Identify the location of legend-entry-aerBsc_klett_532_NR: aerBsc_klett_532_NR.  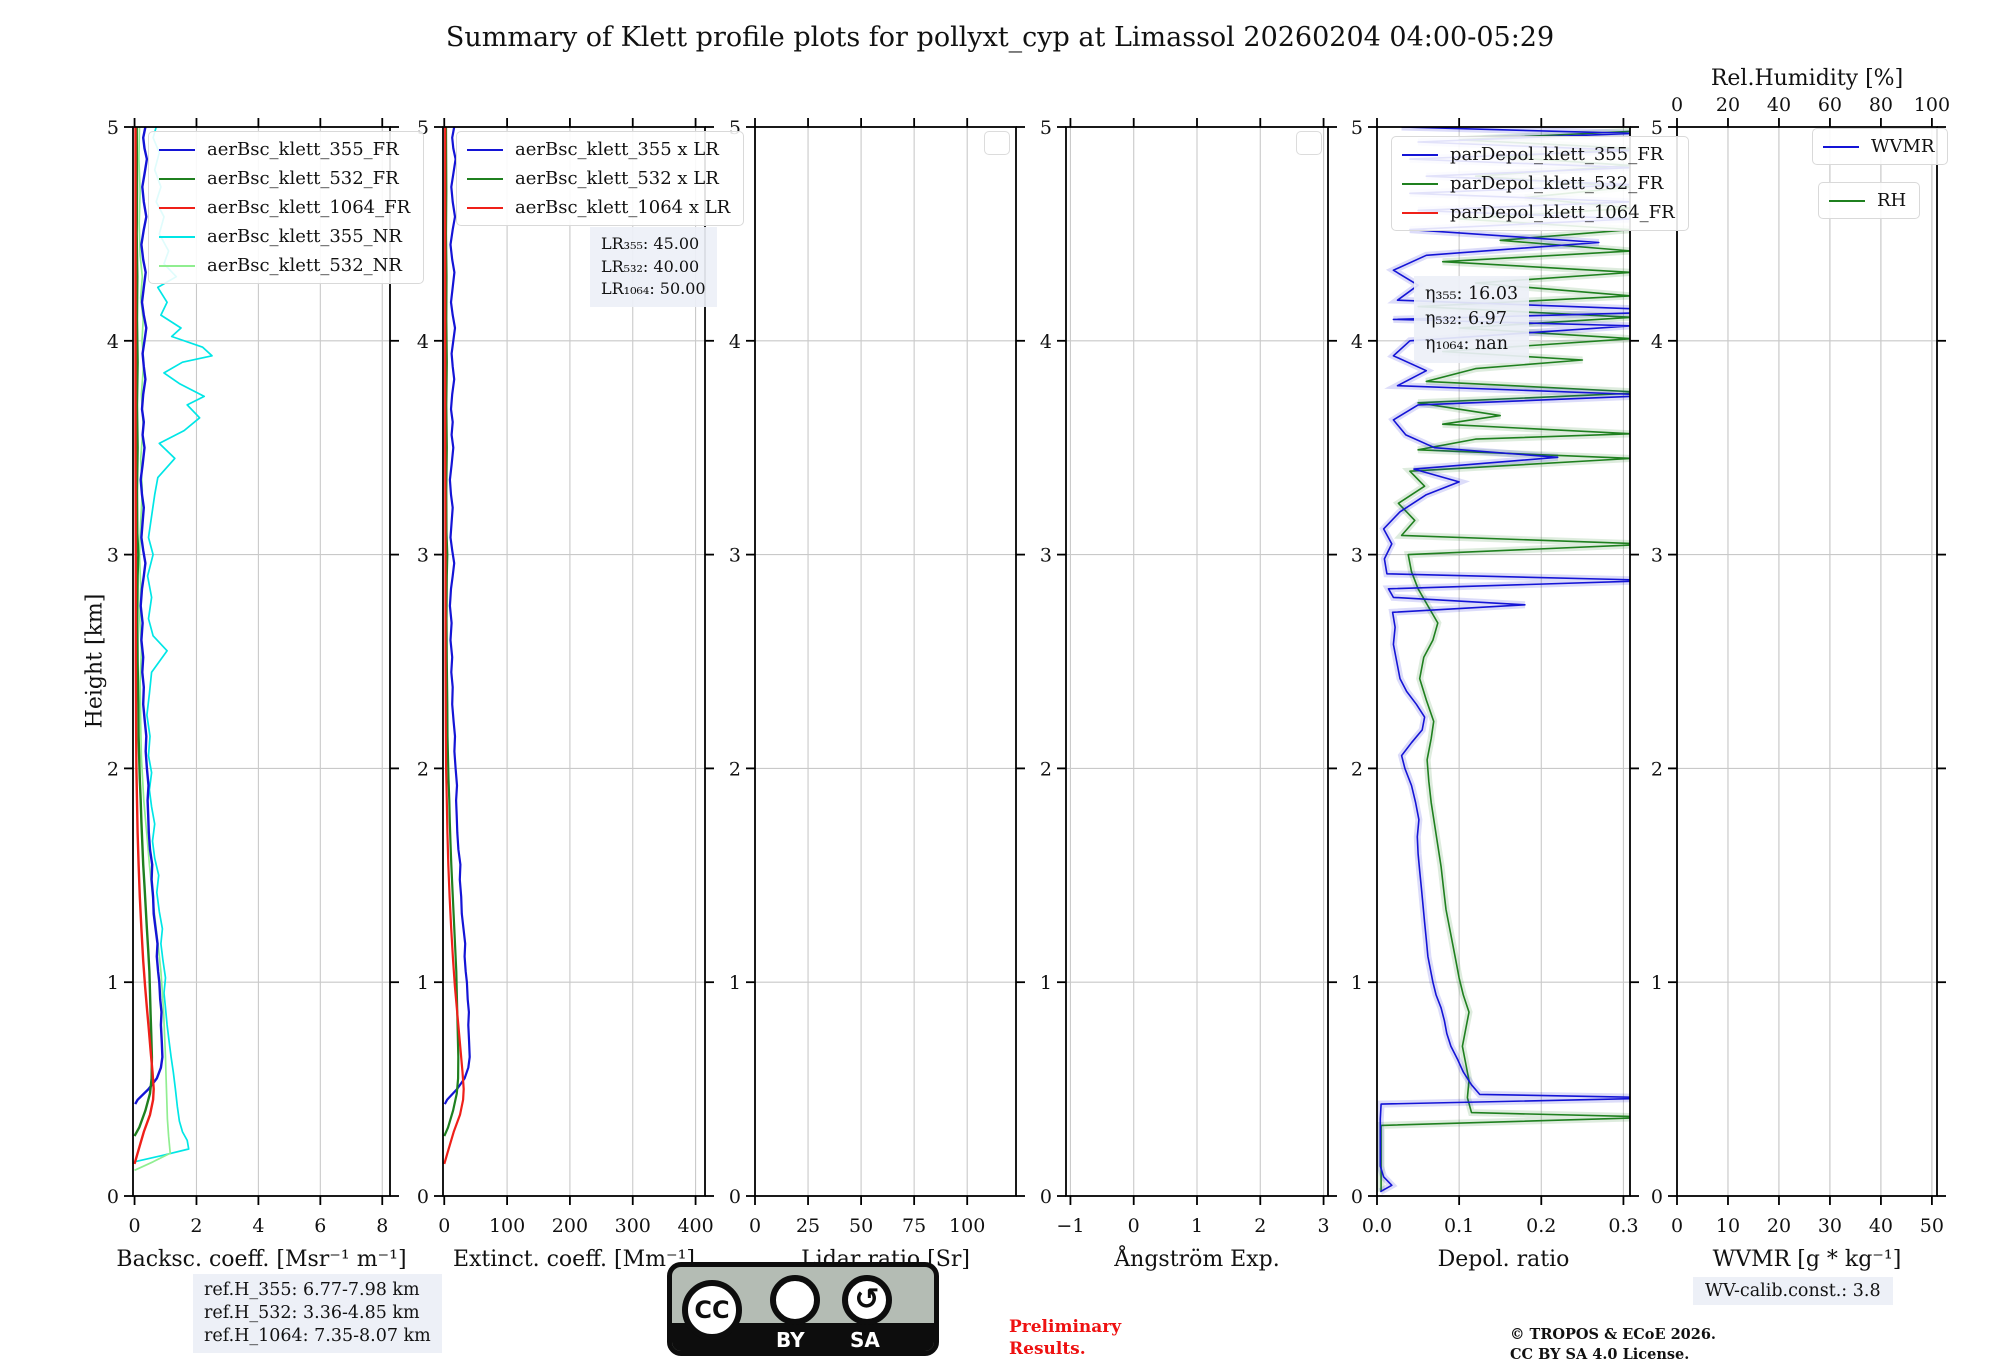
(284, 265).